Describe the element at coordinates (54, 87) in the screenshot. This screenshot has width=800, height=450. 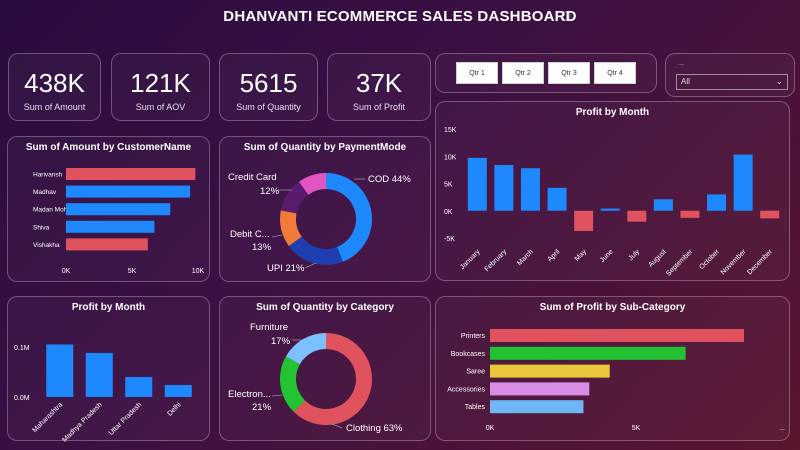
I see `kpi-card-amount: 438K Sum of Amount` at that location.